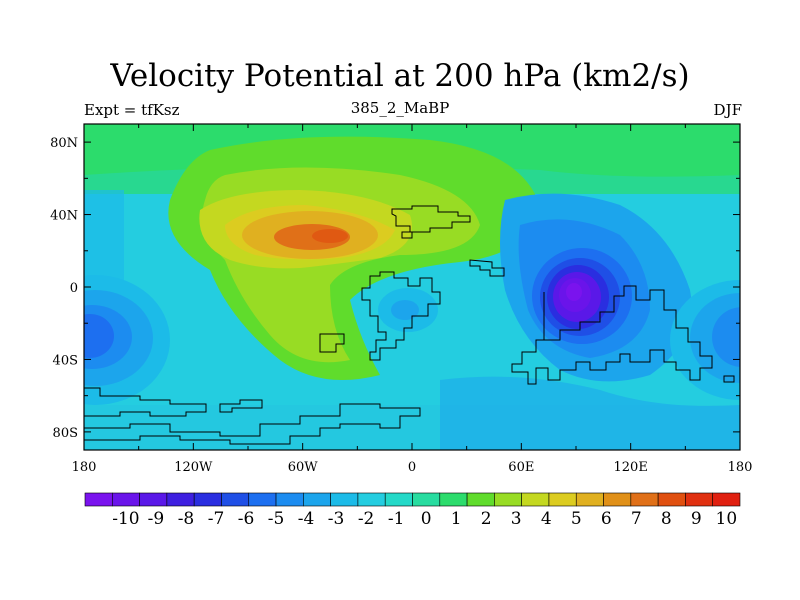 The image size is (800, 600). Describe the element at coordinates (400, 108) in the screenshot. I see `case-label: 385_2_MaBP` at that location.